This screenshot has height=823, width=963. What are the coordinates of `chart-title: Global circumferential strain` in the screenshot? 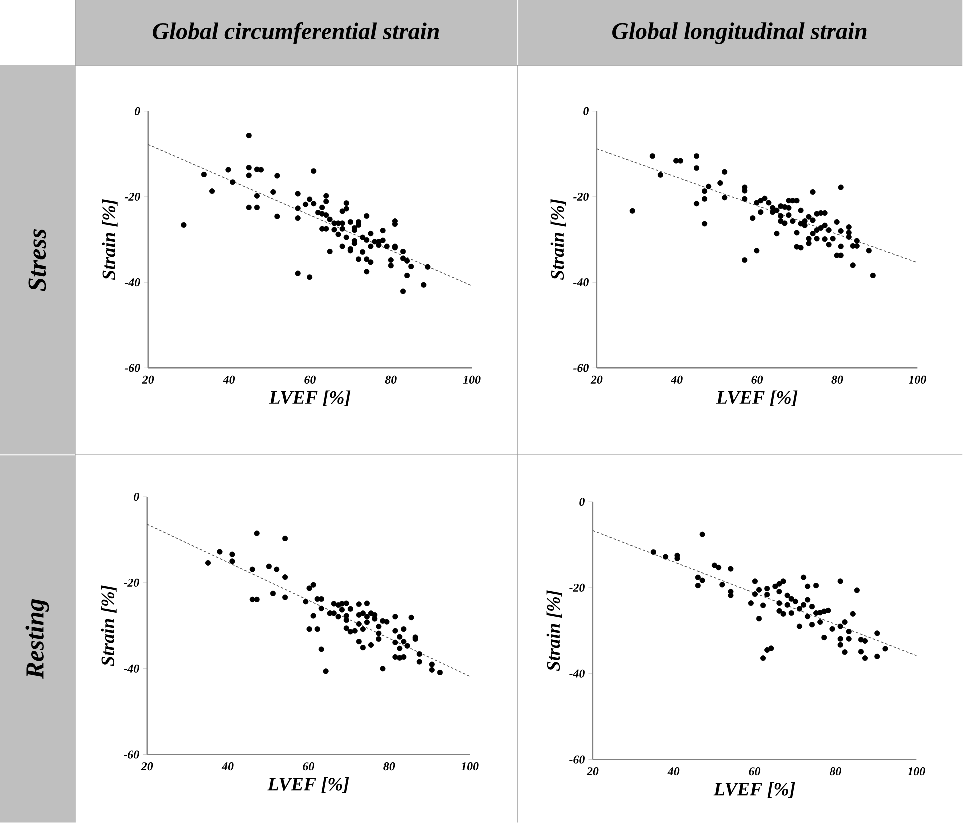 It's located at (296, 33).